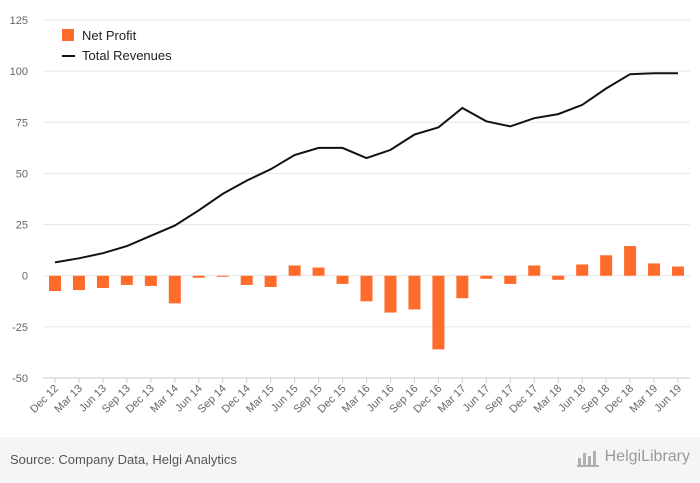 This screenshot has width=700, height=483. Describe the element at coordinates (668, 399) in the screenshot. I see `x-tick-label: Jun 19` at that location.